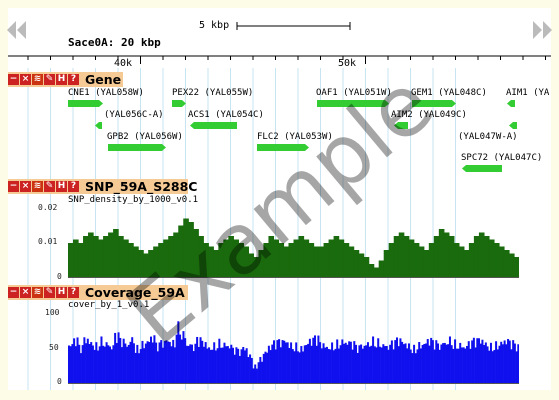 This screenshot has height=400, width=559. I want to click on gene-label: PEX22 (YAL055W), so click(213, 93).